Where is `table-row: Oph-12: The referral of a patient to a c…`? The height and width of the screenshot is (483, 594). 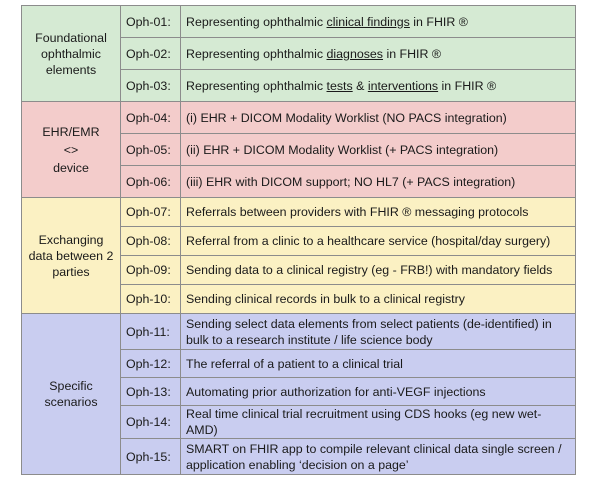 table-row: Oph-12: The referral of a patient to a c… is located at coordinates (299, 363).